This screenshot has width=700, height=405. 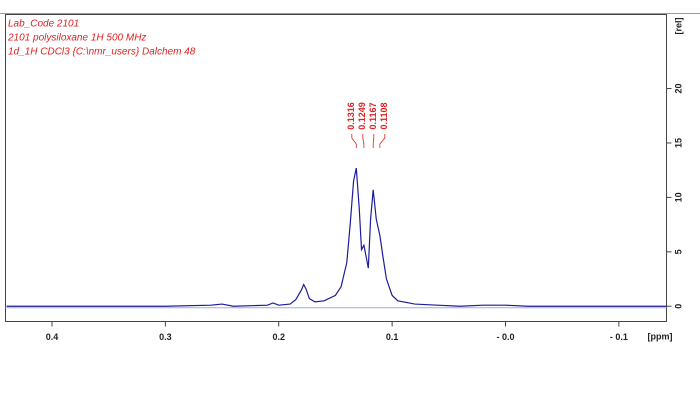 What do you see at coordinates (678, 89) in the screenshot?
I see `y-tick-label: 20` at bounding box center [678, 89].